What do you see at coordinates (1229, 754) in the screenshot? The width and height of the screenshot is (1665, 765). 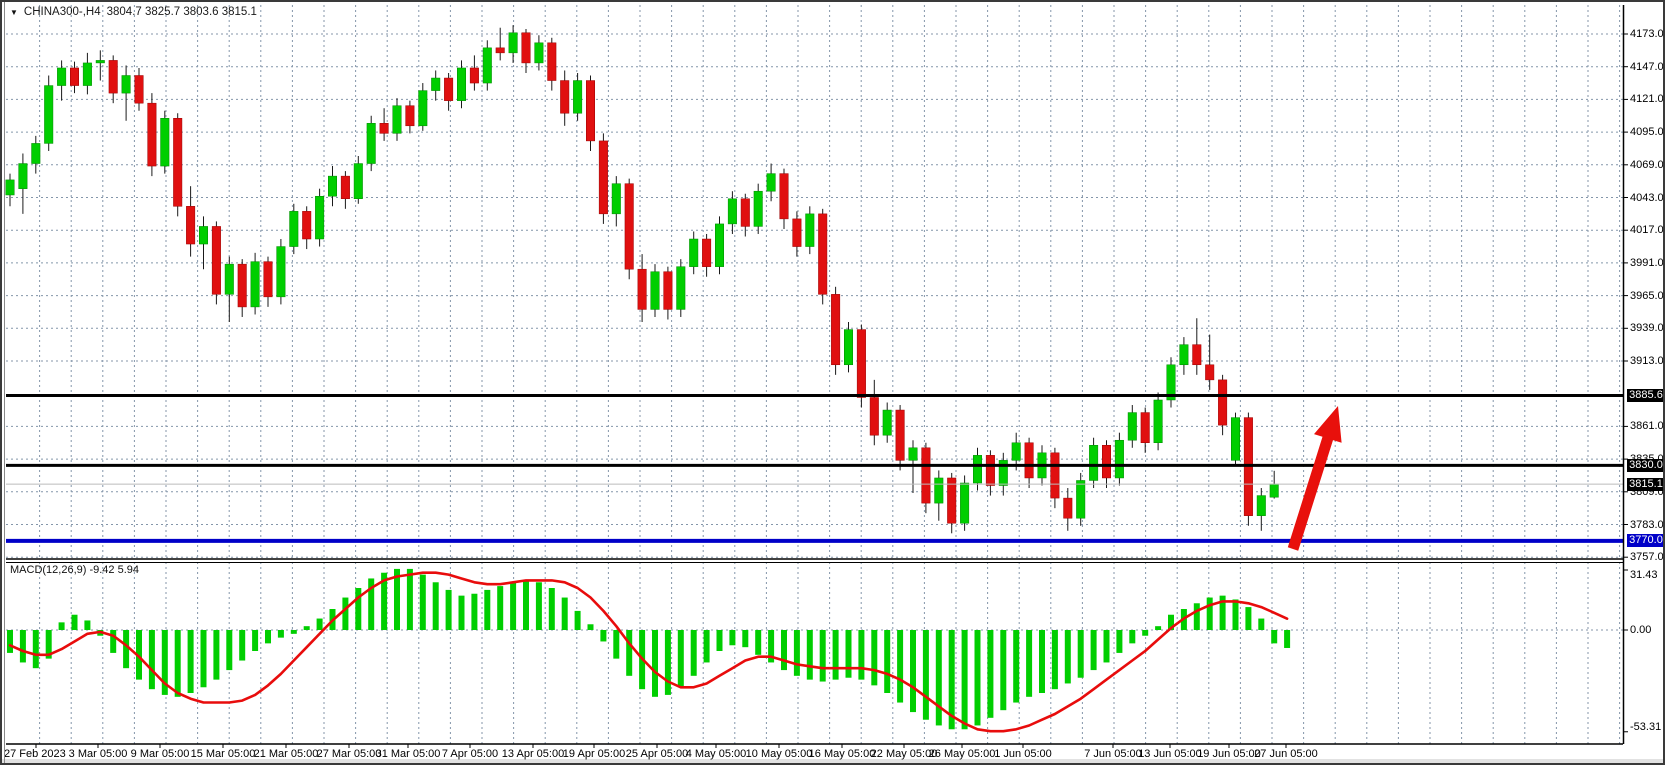 I see `time-axis-label: 19 Jun 05:00` at bounding box center [1229, 754].